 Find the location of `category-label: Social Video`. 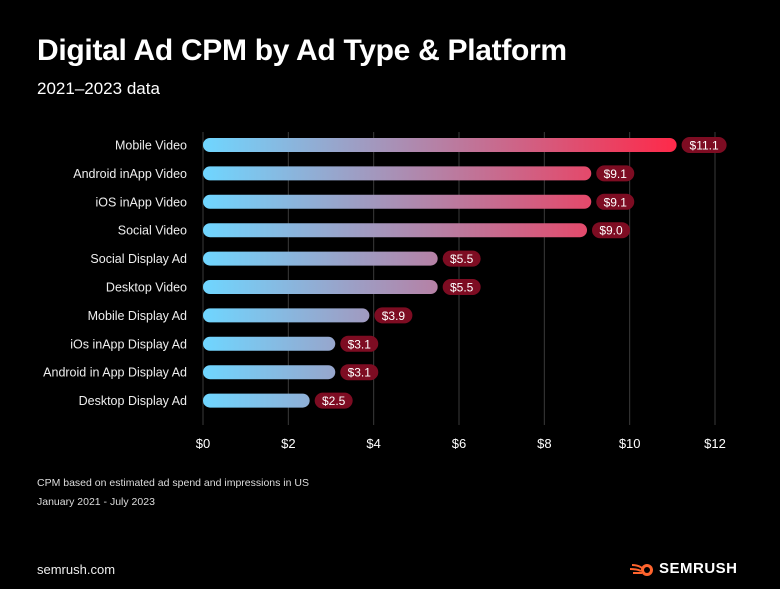

category-label: Social Video is located at coordinates (152, 231).